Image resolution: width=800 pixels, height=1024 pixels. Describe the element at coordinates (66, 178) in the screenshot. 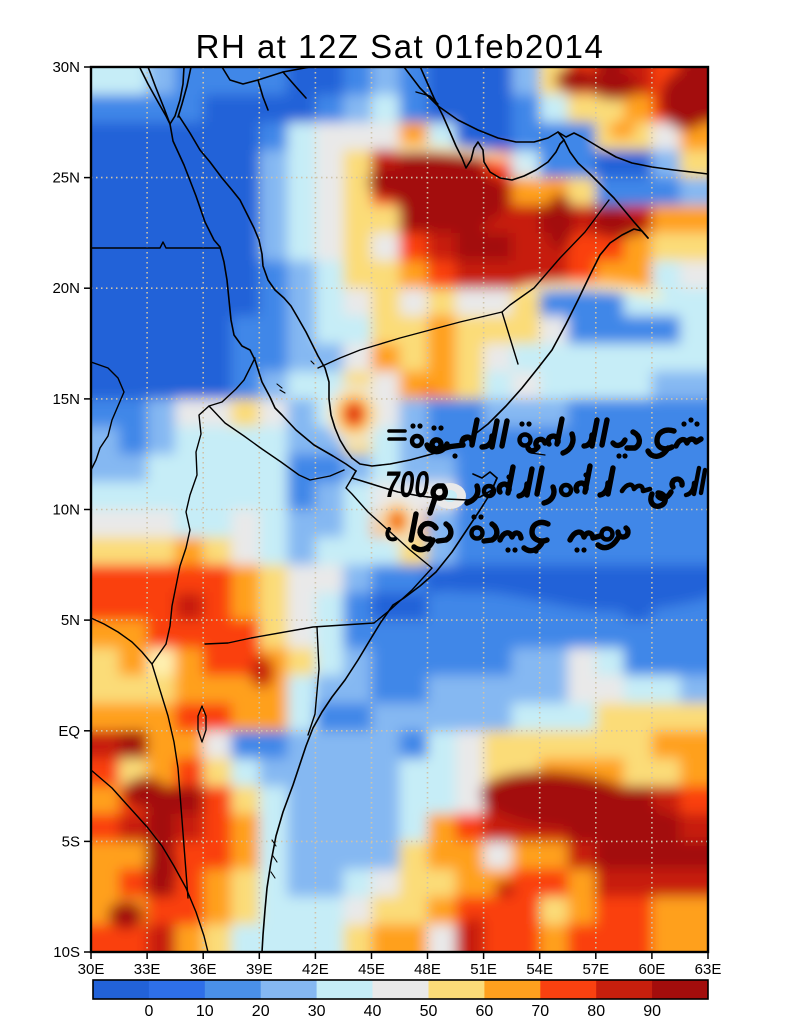

I see `svg-text: 25N` at that location.